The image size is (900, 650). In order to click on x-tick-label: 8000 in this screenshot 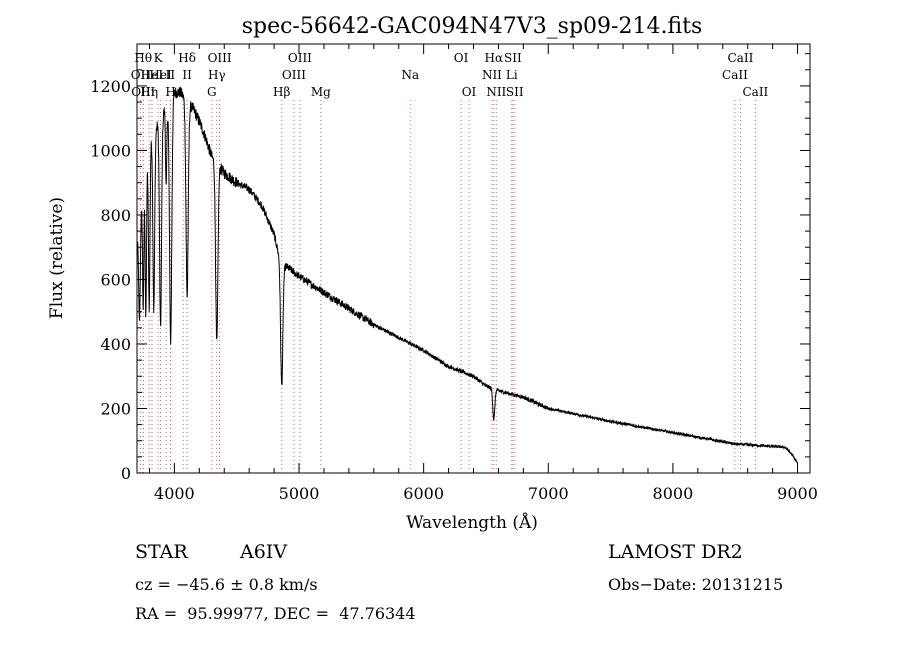, I will do `click(673, 493)`.